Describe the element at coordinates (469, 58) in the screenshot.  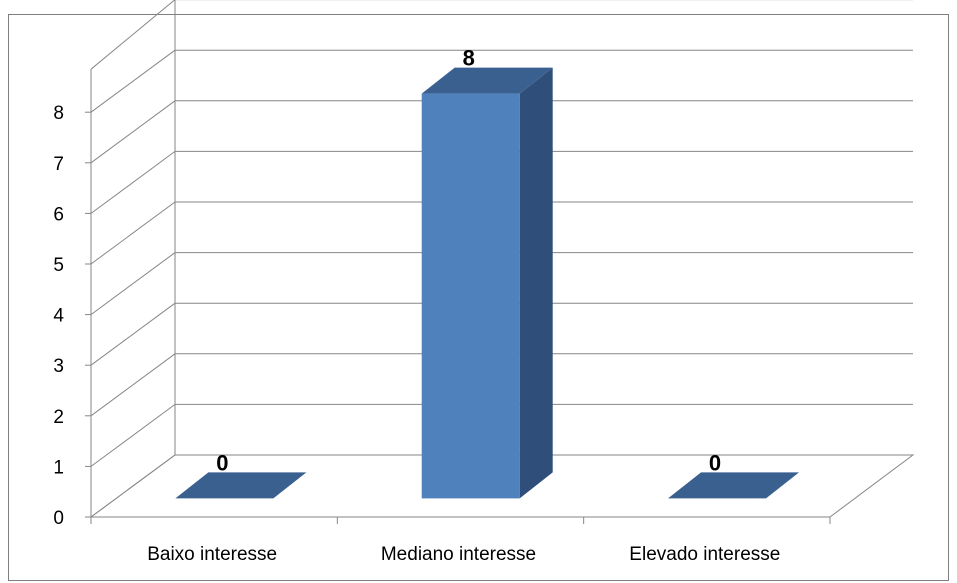
I see `data-label: 8` at that location.